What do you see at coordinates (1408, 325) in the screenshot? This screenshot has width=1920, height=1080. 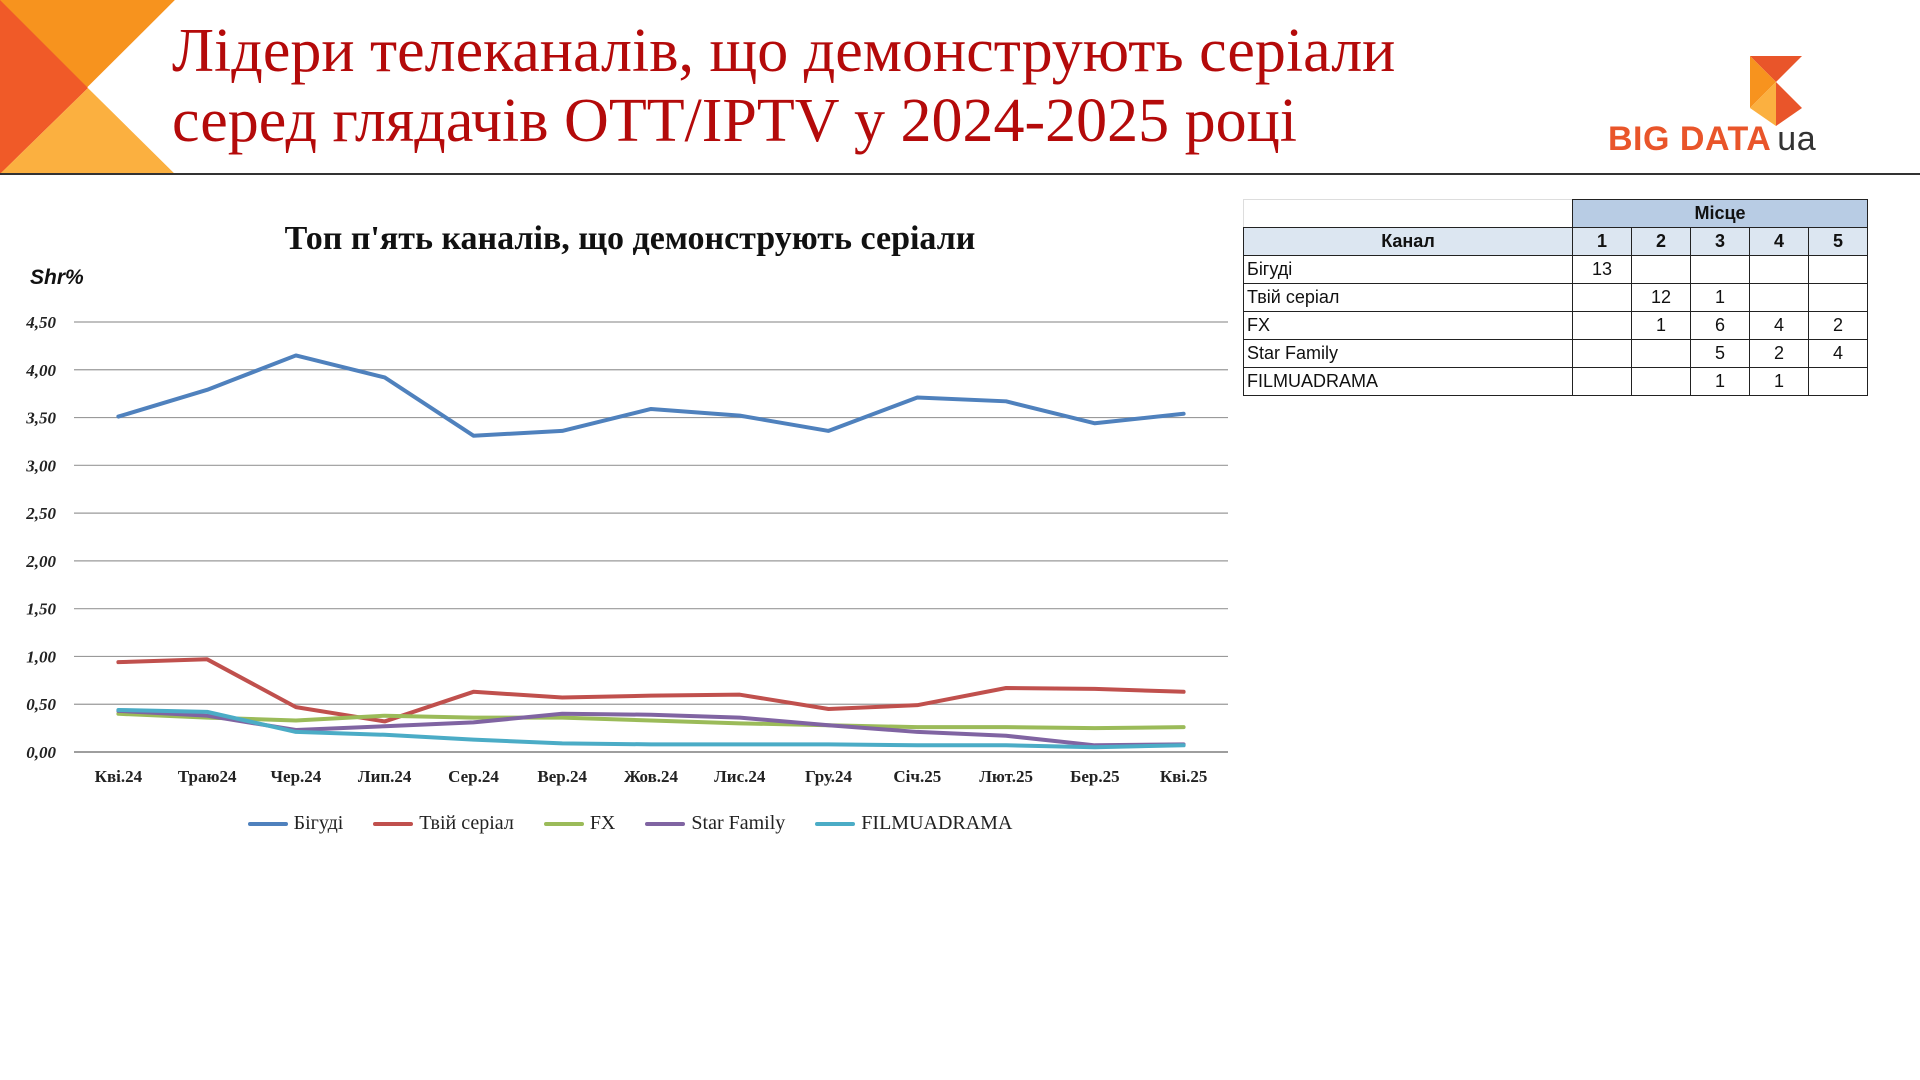 I see `table-cell-channel: FX` at bounding box center [1408, 325].